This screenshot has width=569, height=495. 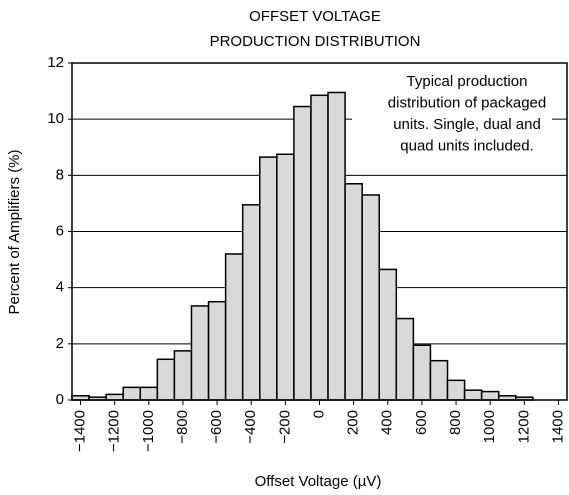 I want to click on x-tick-label: −1200, so click(x=114, y=431).